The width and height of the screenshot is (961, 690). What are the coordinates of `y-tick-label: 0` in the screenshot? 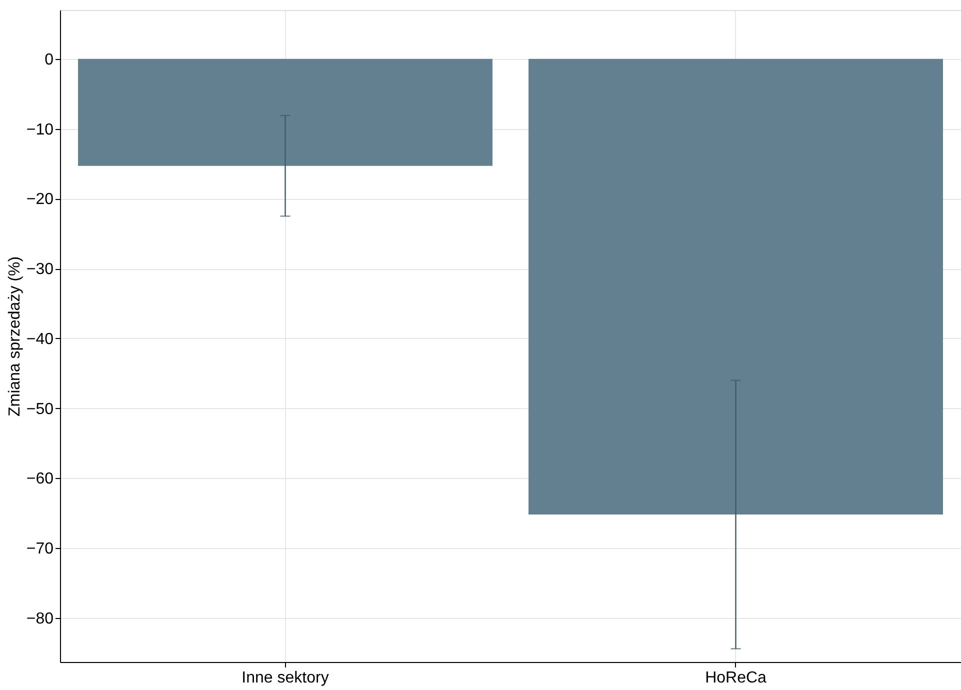 It's located at (49, 59).